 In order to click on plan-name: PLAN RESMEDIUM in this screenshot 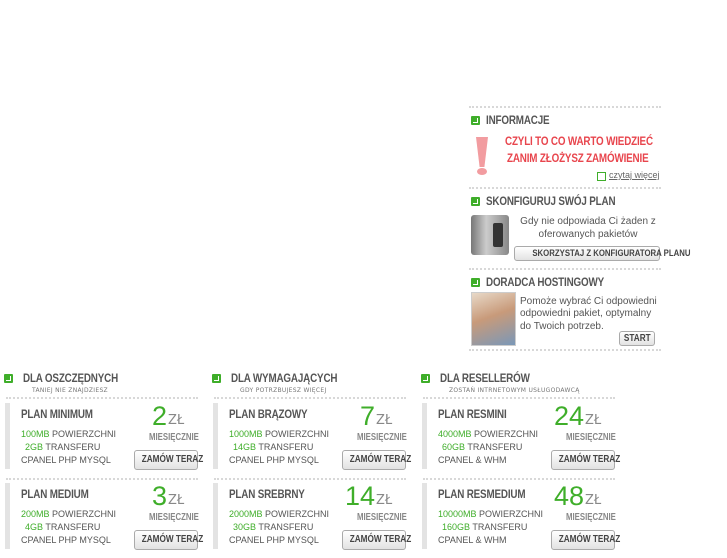, I will do `click(482, 494)`.